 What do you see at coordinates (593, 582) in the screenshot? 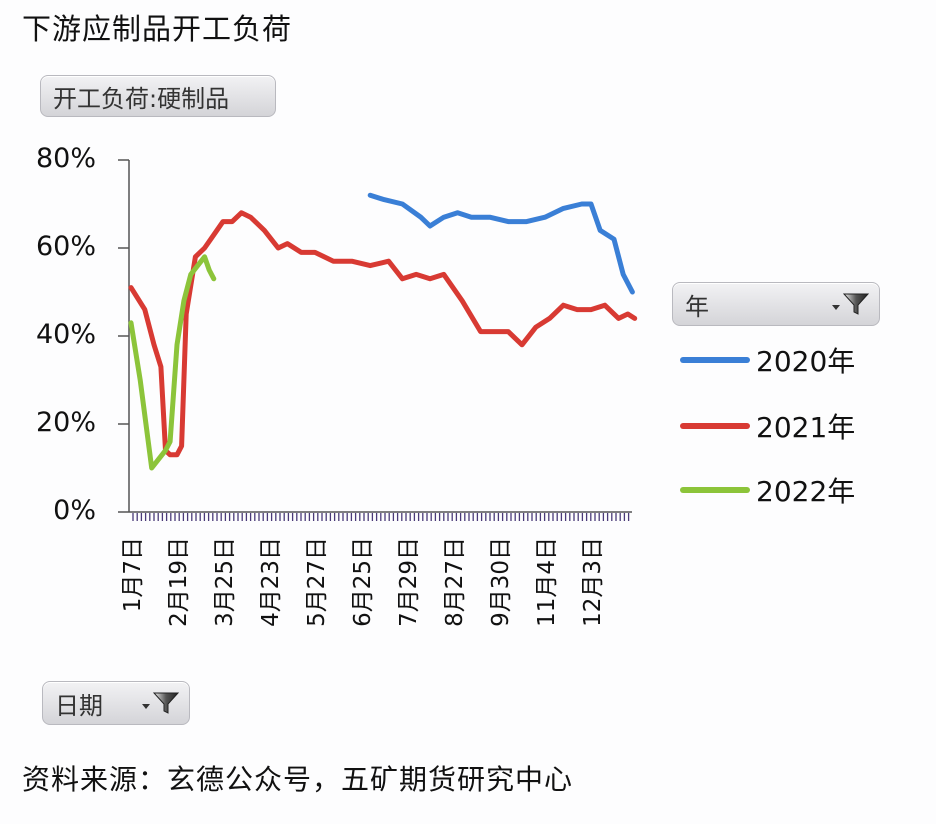
I see `x-tick-label: 12月3日` at bounding box center [593, 582].